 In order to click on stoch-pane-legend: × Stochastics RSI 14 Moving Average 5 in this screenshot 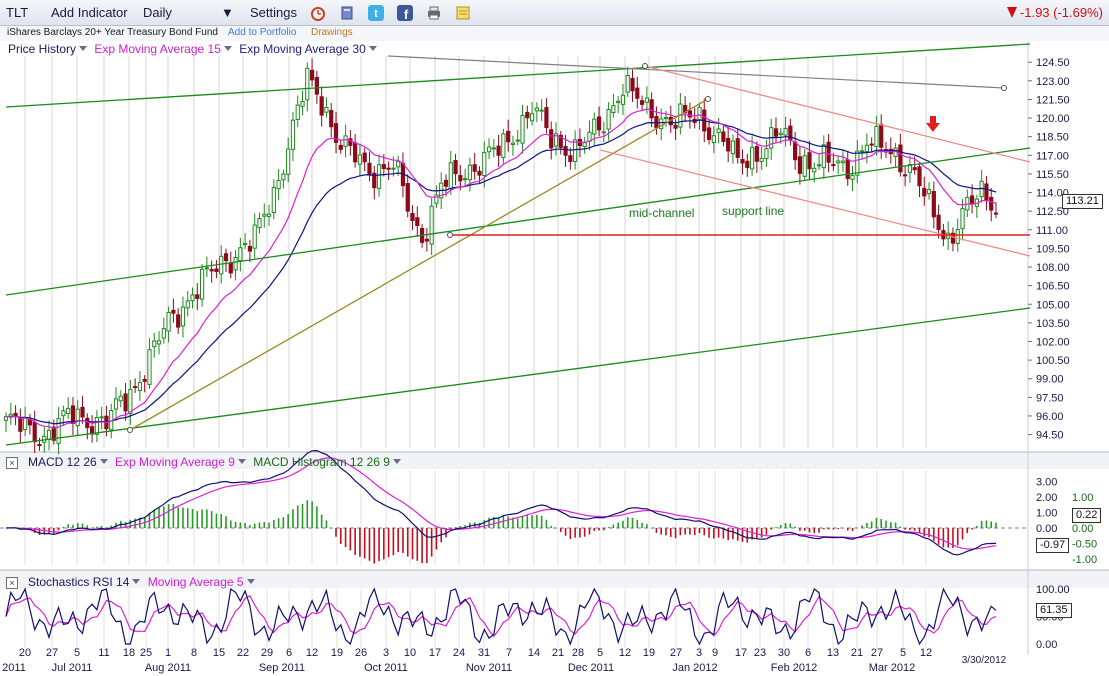, I will do `click(132, 582)`.